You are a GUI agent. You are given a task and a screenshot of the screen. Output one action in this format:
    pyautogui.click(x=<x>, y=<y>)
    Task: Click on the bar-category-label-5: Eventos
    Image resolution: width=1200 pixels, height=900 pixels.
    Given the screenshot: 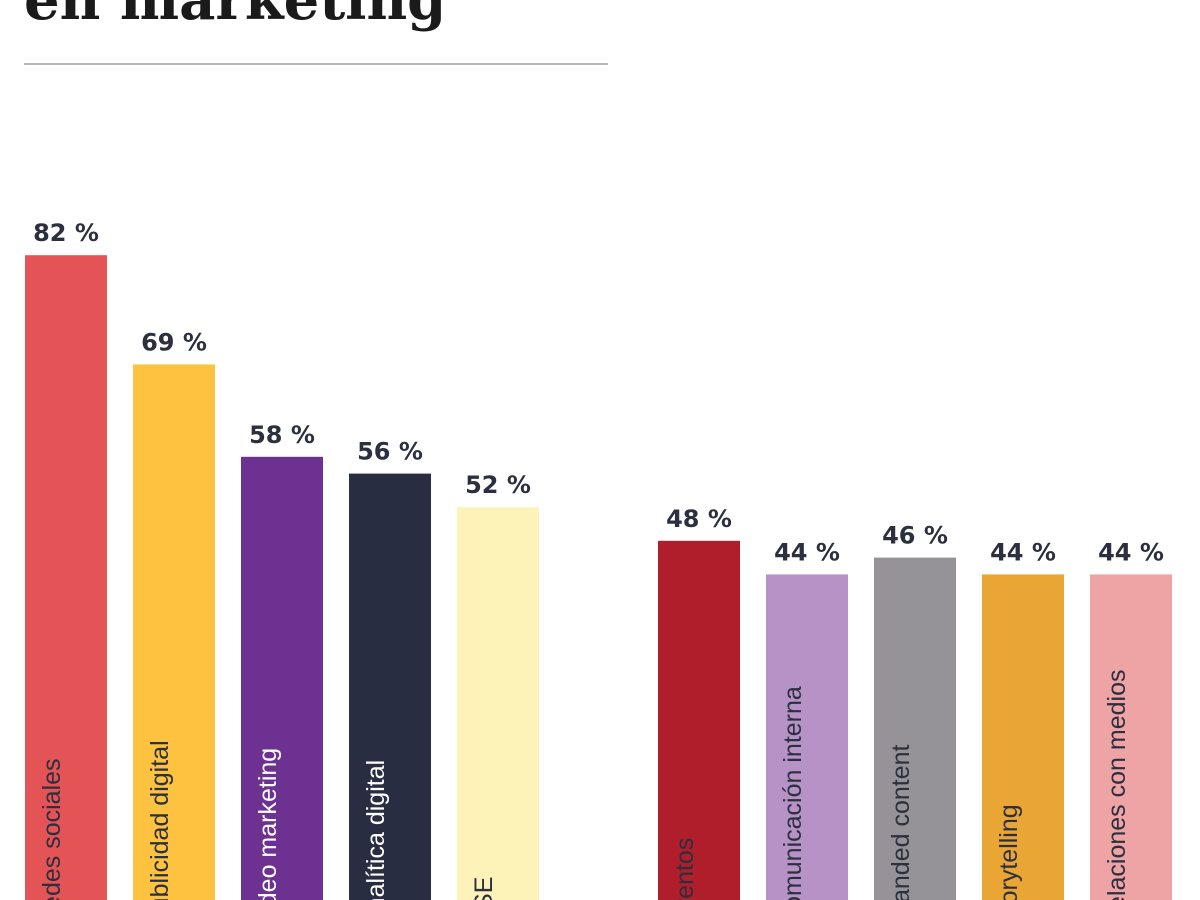 What is the action you would take?
    pyautogui.click(x=685, y=869)
    